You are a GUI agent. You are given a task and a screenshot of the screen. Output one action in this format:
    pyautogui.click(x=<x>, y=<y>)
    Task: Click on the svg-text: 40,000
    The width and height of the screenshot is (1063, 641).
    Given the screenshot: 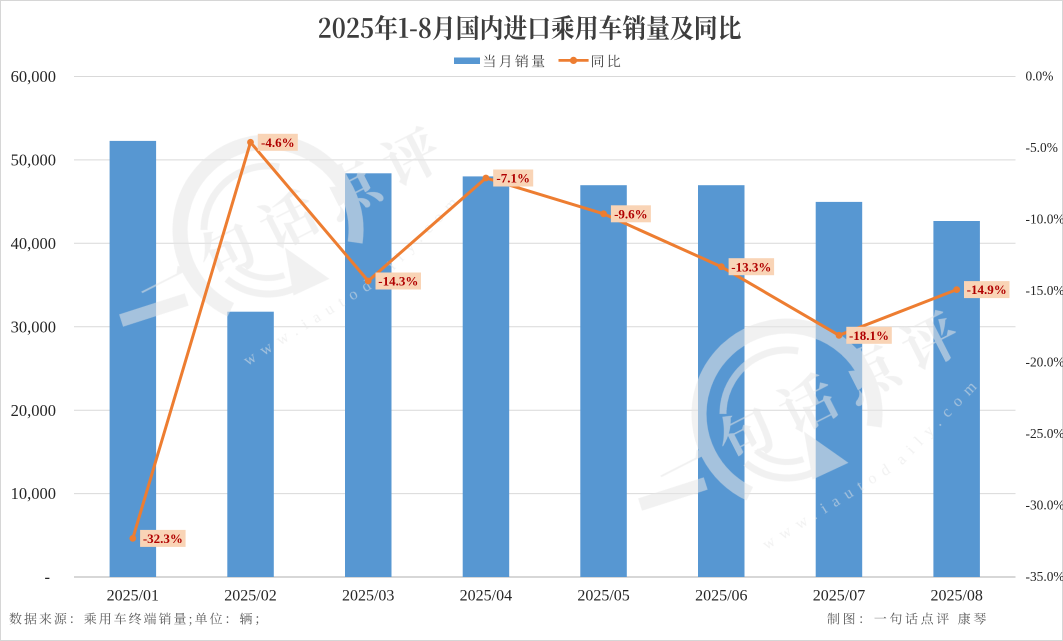 What is the action you would take?
    pyautogui.click(x=33, y=243)
    